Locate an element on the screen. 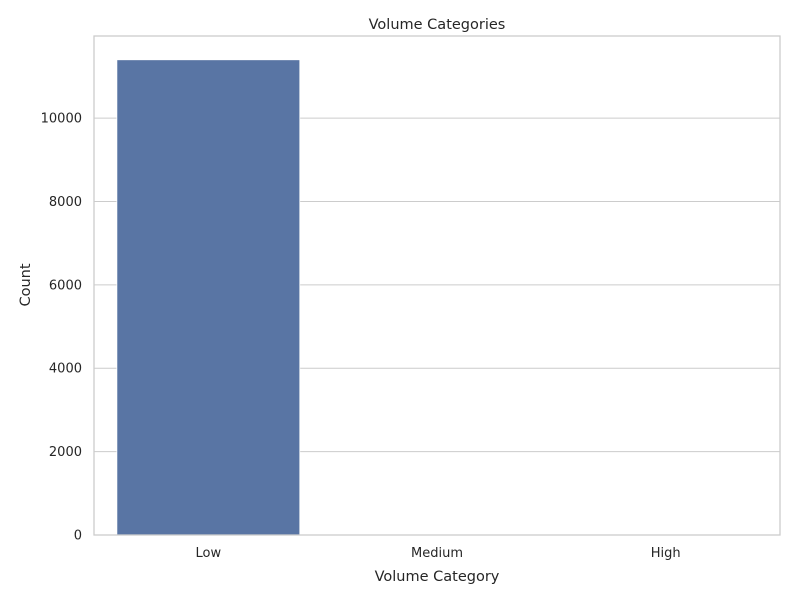 This screenshot has width=800, height=600. x-tick-label: High is located at coordinates (666, 553).